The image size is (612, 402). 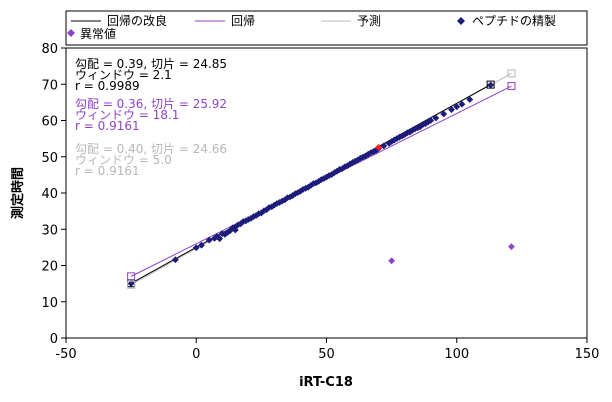 I want to click on y-tick-label-0: 0, so click(x=54, y=339).